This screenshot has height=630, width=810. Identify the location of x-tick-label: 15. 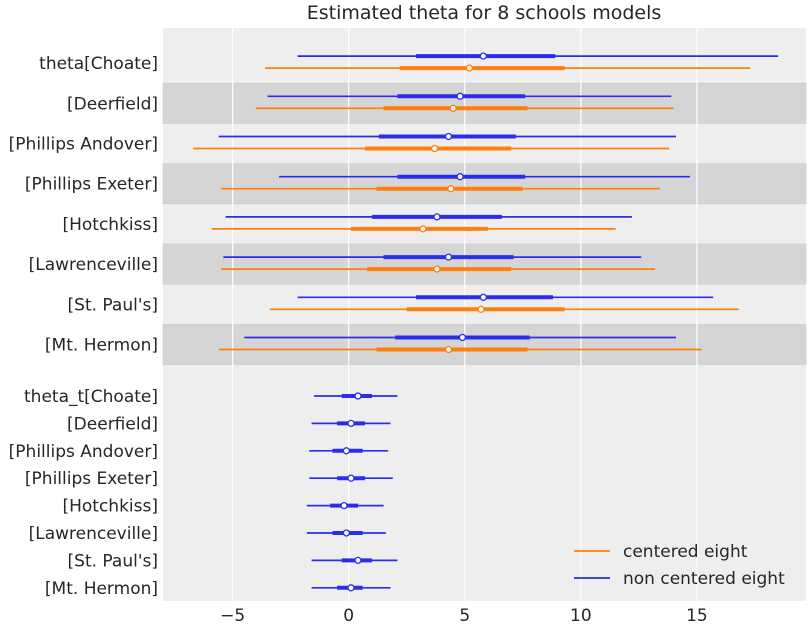
(697, 616).